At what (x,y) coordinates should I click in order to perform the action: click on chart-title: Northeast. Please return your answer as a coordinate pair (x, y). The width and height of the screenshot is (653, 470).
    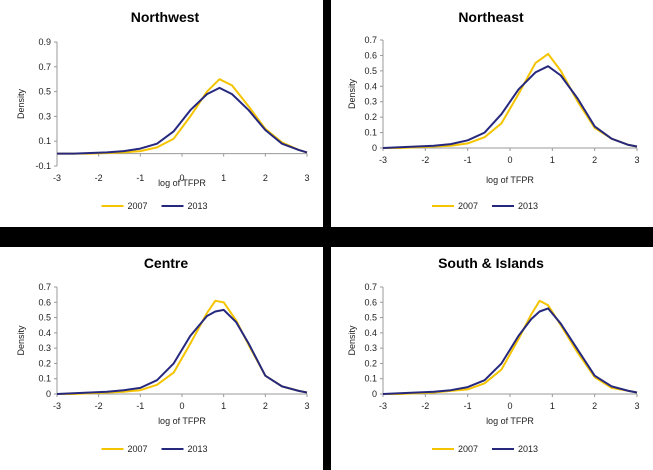
    Looking at the image, I should click on (491, 17).